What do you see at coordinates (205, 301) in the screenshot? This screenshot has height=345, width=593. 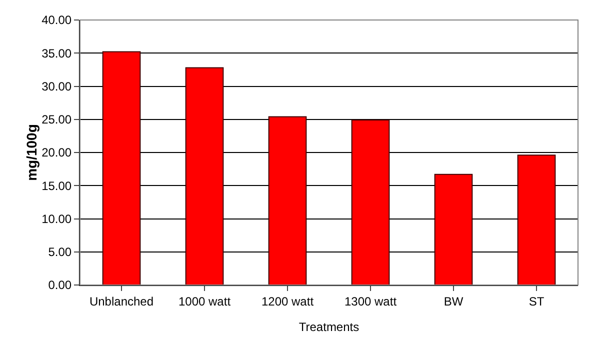 I see `x-tick-label: 1000 watt` at bounding box center [205, 301].